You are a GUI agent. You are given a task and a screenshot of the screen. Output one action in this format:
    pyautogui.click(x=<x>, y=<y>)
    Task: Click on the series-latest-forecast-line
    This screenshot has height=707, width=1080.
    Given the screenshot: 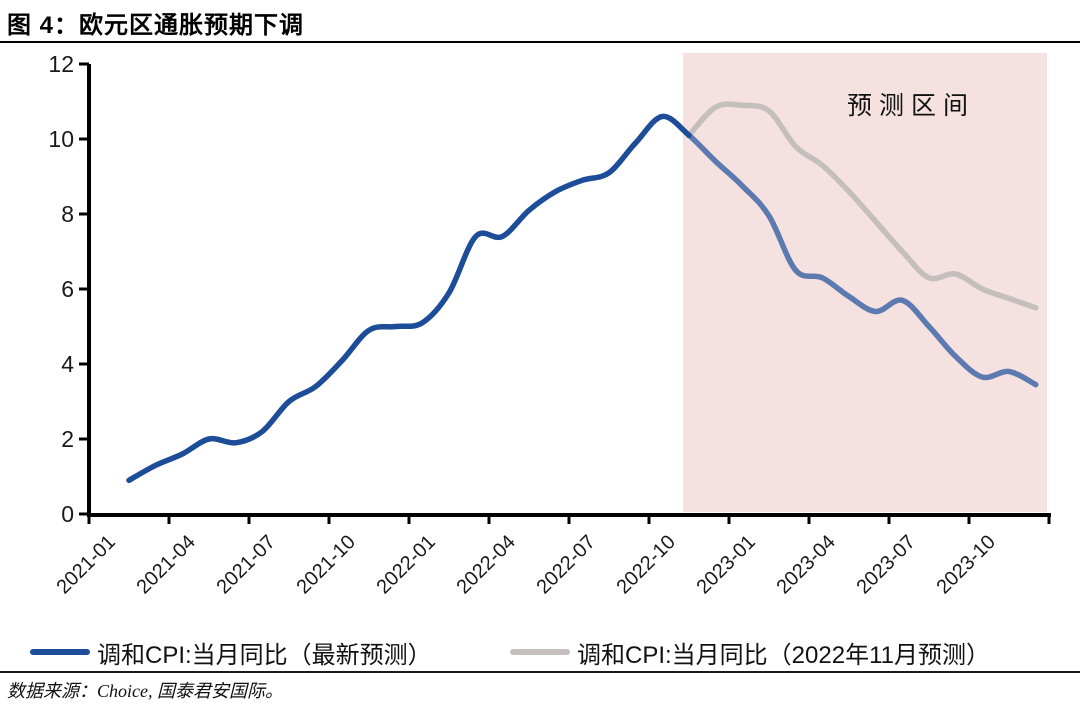 What is the action you would take?
    pyautogui.click(x=862, y=260)
    